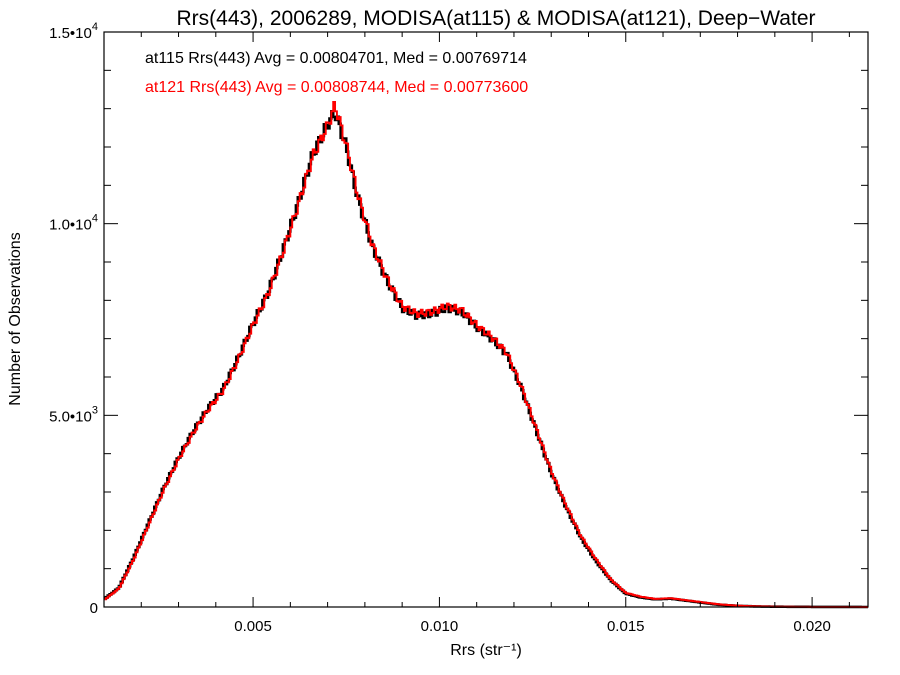  What do you see at coordinates (440, 626) in the screenshot?
I see `x-tick-label: 0.010` at bounding box center [440, 626].